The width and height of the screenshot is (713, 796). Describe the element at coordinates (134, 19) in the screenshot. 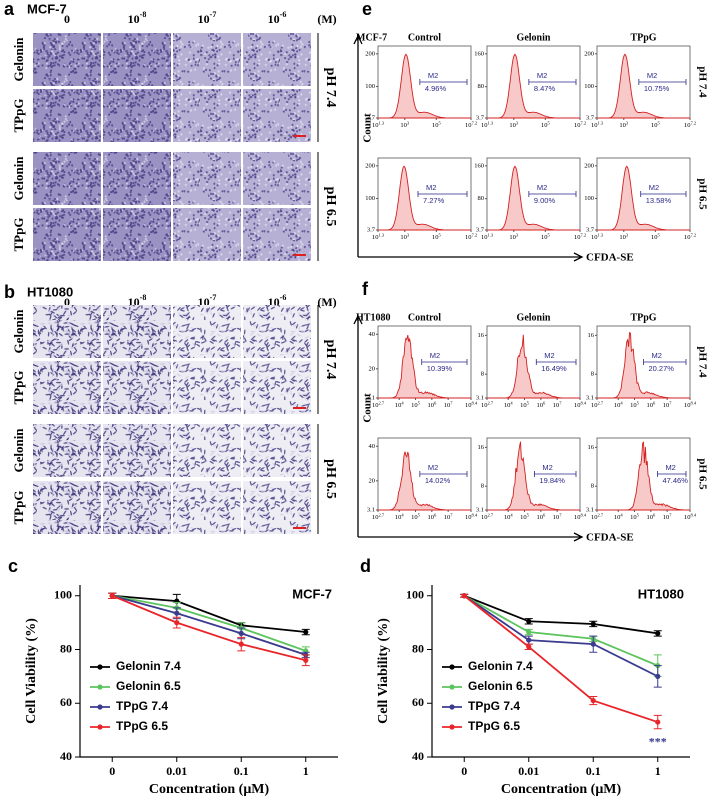

I see `column-header-base: 10` at that location.